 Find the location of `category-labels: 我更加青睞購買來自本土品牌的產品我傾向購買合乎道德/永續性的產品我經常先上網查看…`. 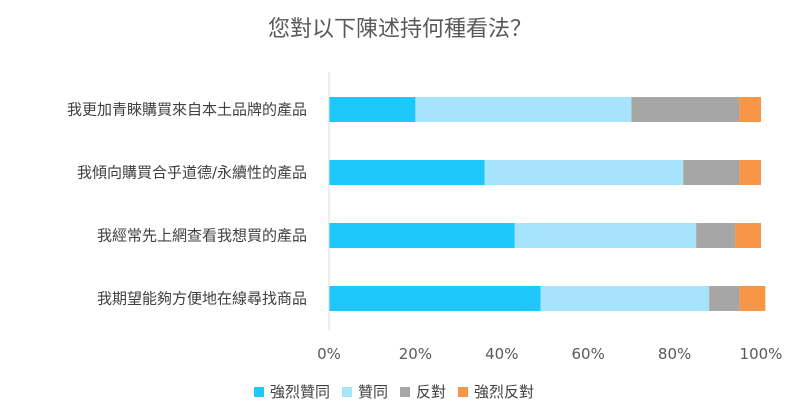

category-labels: 我更加青睞購買來自本土品牌的產品我傾向購買合乎道德/永續性的產品我經常先上網查看… is located at coordinates (187, 204).